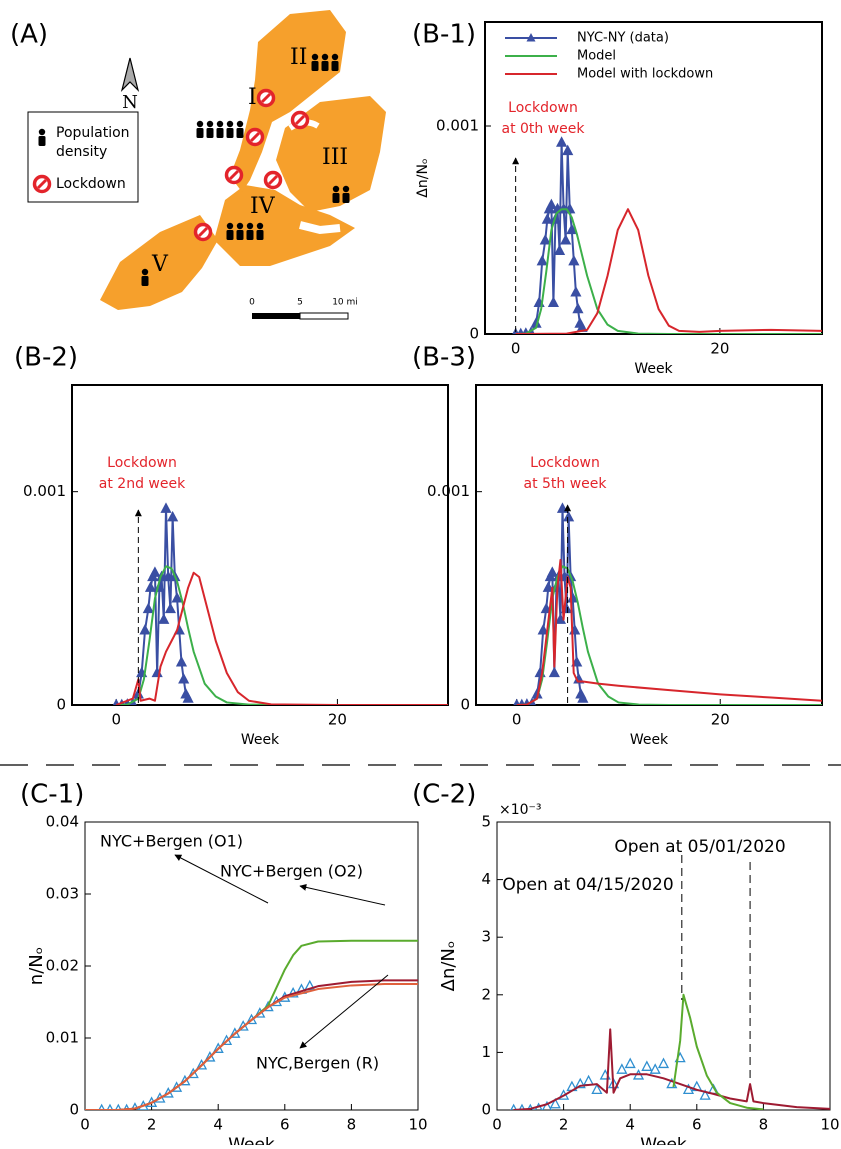  I want to click on y-tick-label: 0.03, so click(62, 894).